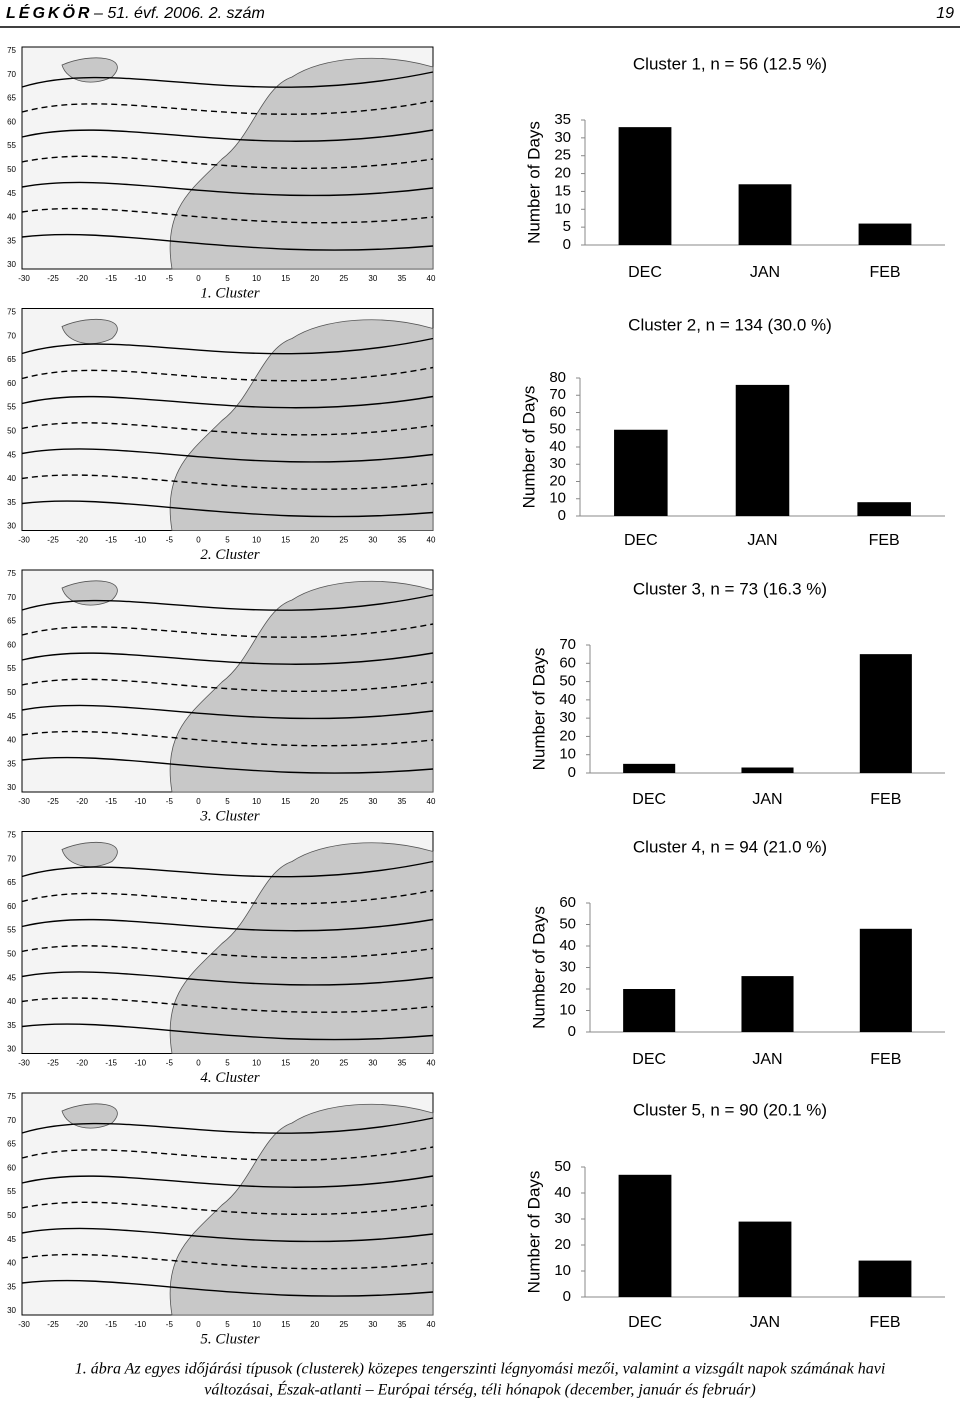 Image resolution: width=960 pixels, height=1405 pixels. I want to click on chart-title: Cluster 4, n = 94 (21.0 %), so click(730, 846).